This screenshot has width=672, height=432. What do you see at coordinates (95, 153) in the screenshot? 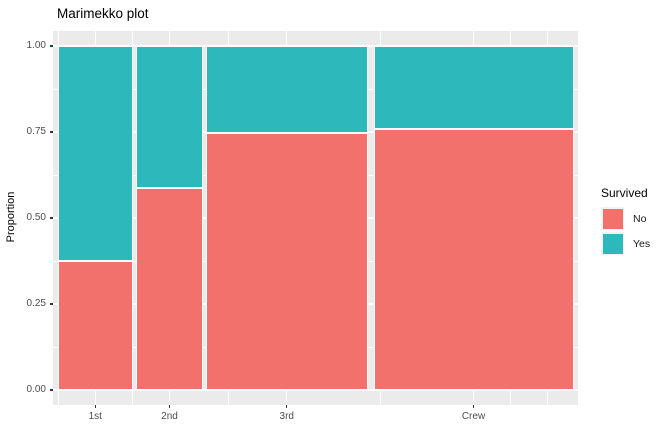
I see `mosaic-segment-1st-yes` at bounding box center [95, 153].